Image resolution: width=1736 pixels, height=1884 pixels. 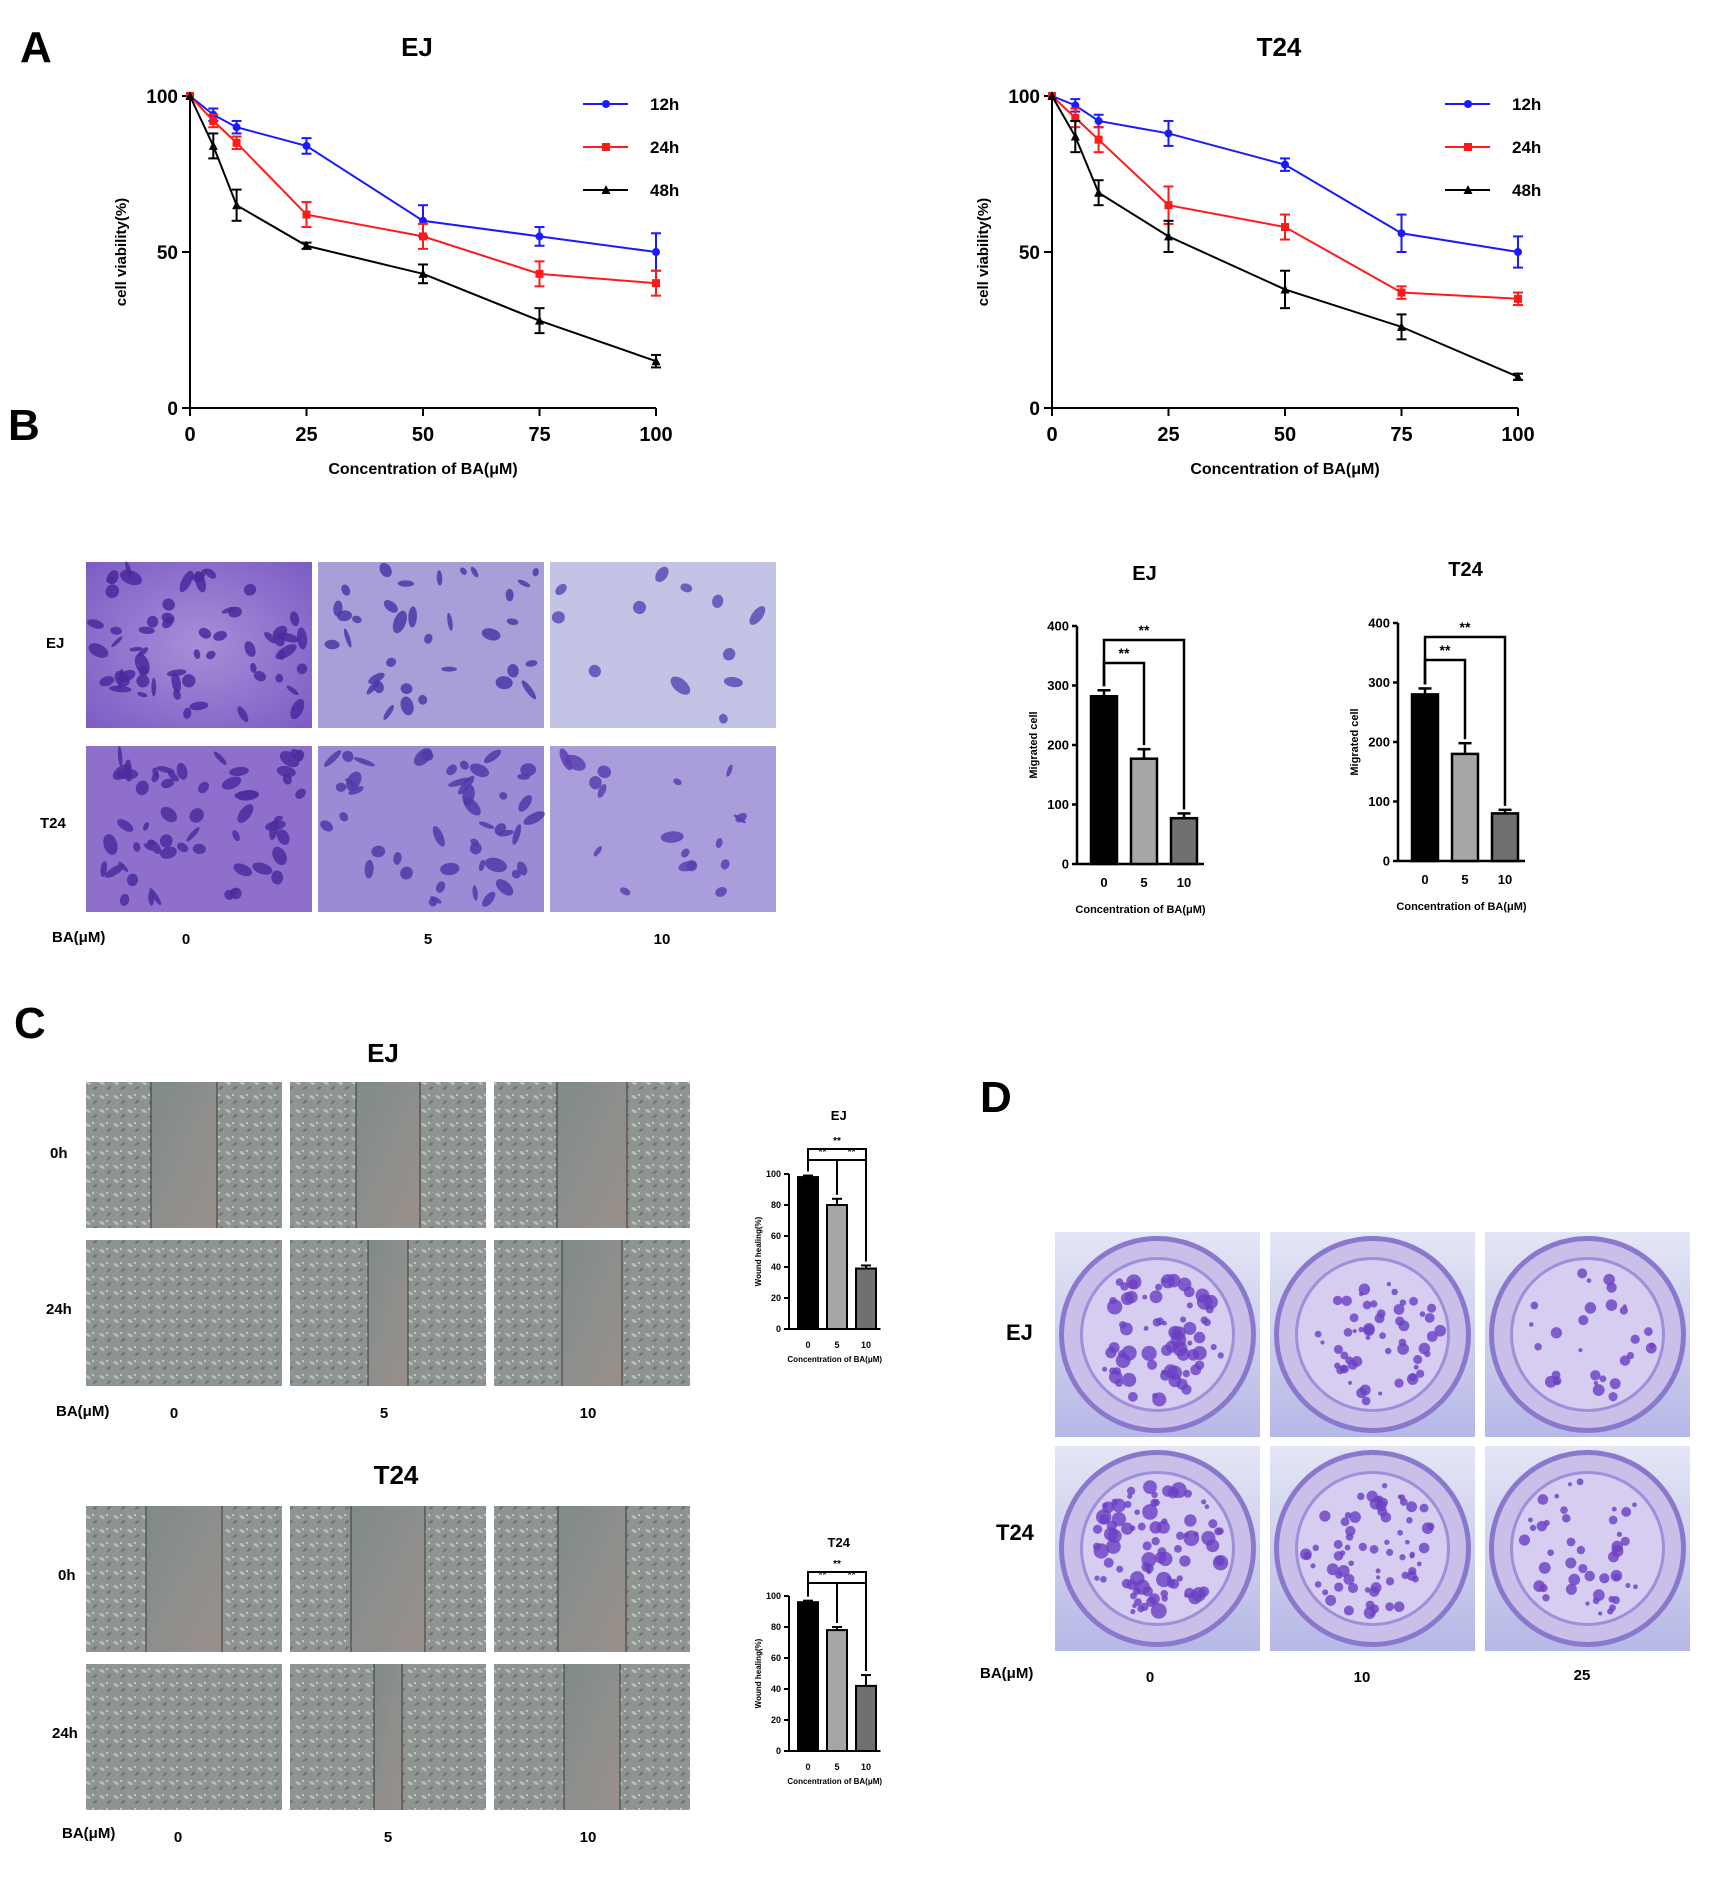 What do you see at coordinates (866, 1767) in the screenshot?
I see `x-tick-label: 10` at bounding box center [866, 1767].